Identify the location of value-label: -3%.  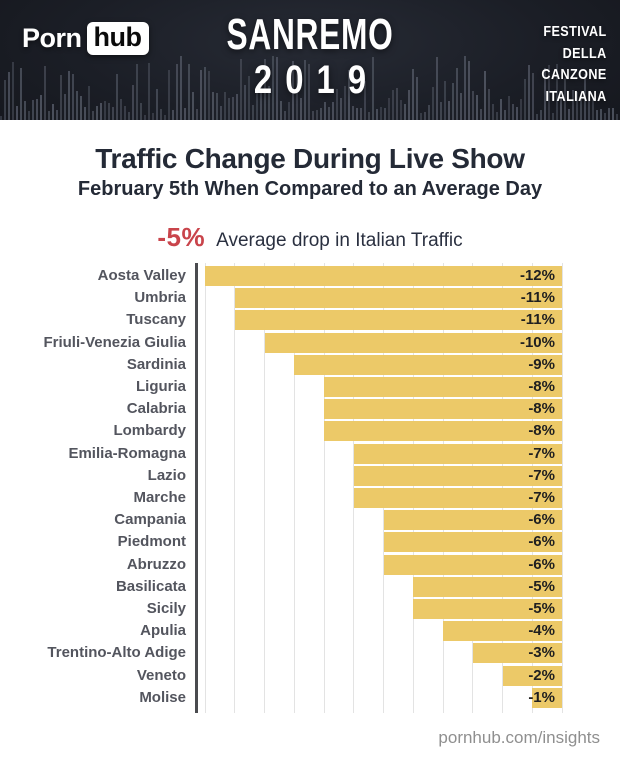
(541, 653).